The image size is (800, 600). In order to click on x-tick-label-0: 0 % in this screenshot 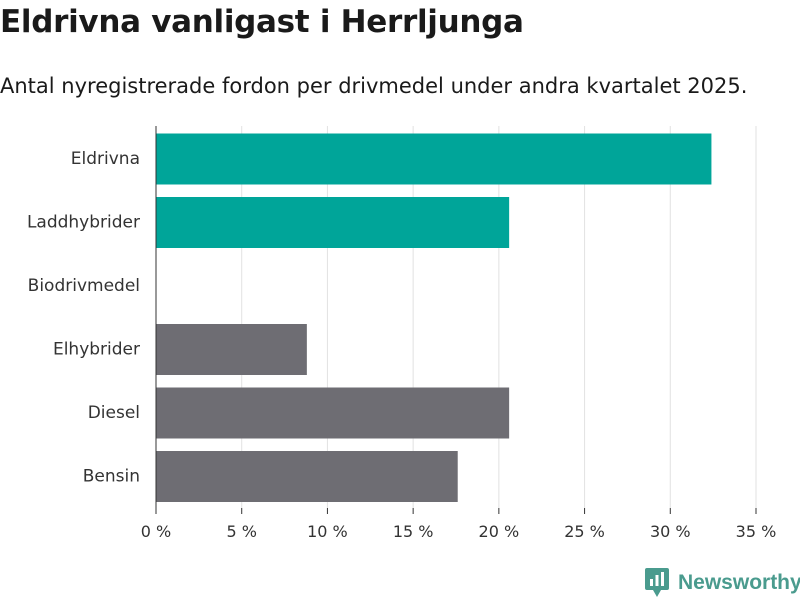, I will do `click(156, 531)`.